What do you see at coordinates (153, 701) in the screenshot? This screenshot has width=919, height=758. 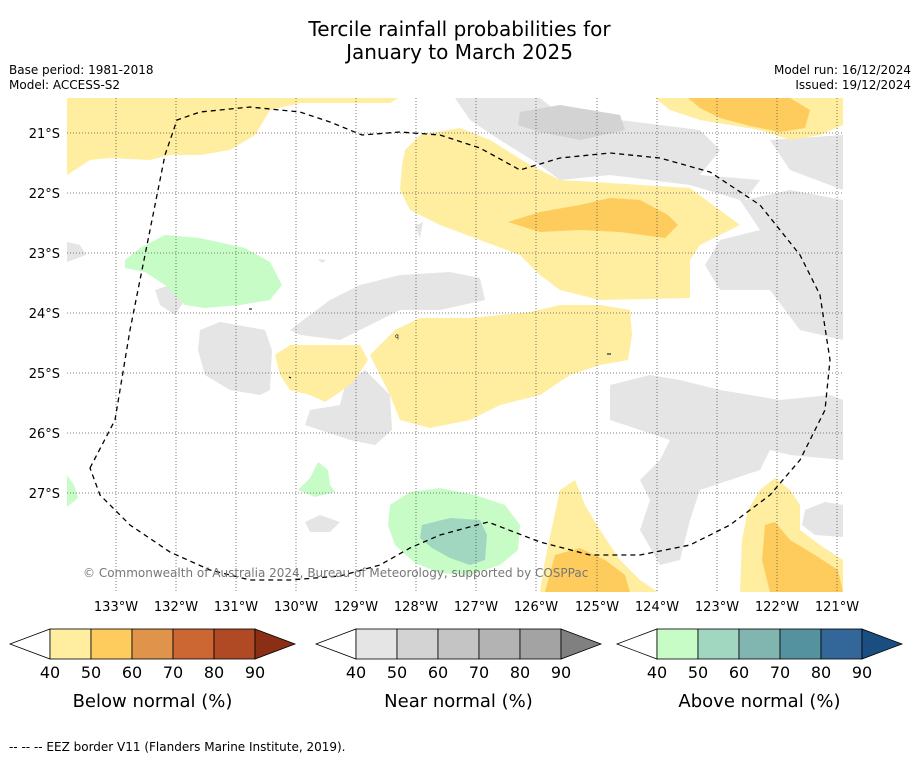 I see `legend-label: Below normal (%)` at bounding box center [153, 701].